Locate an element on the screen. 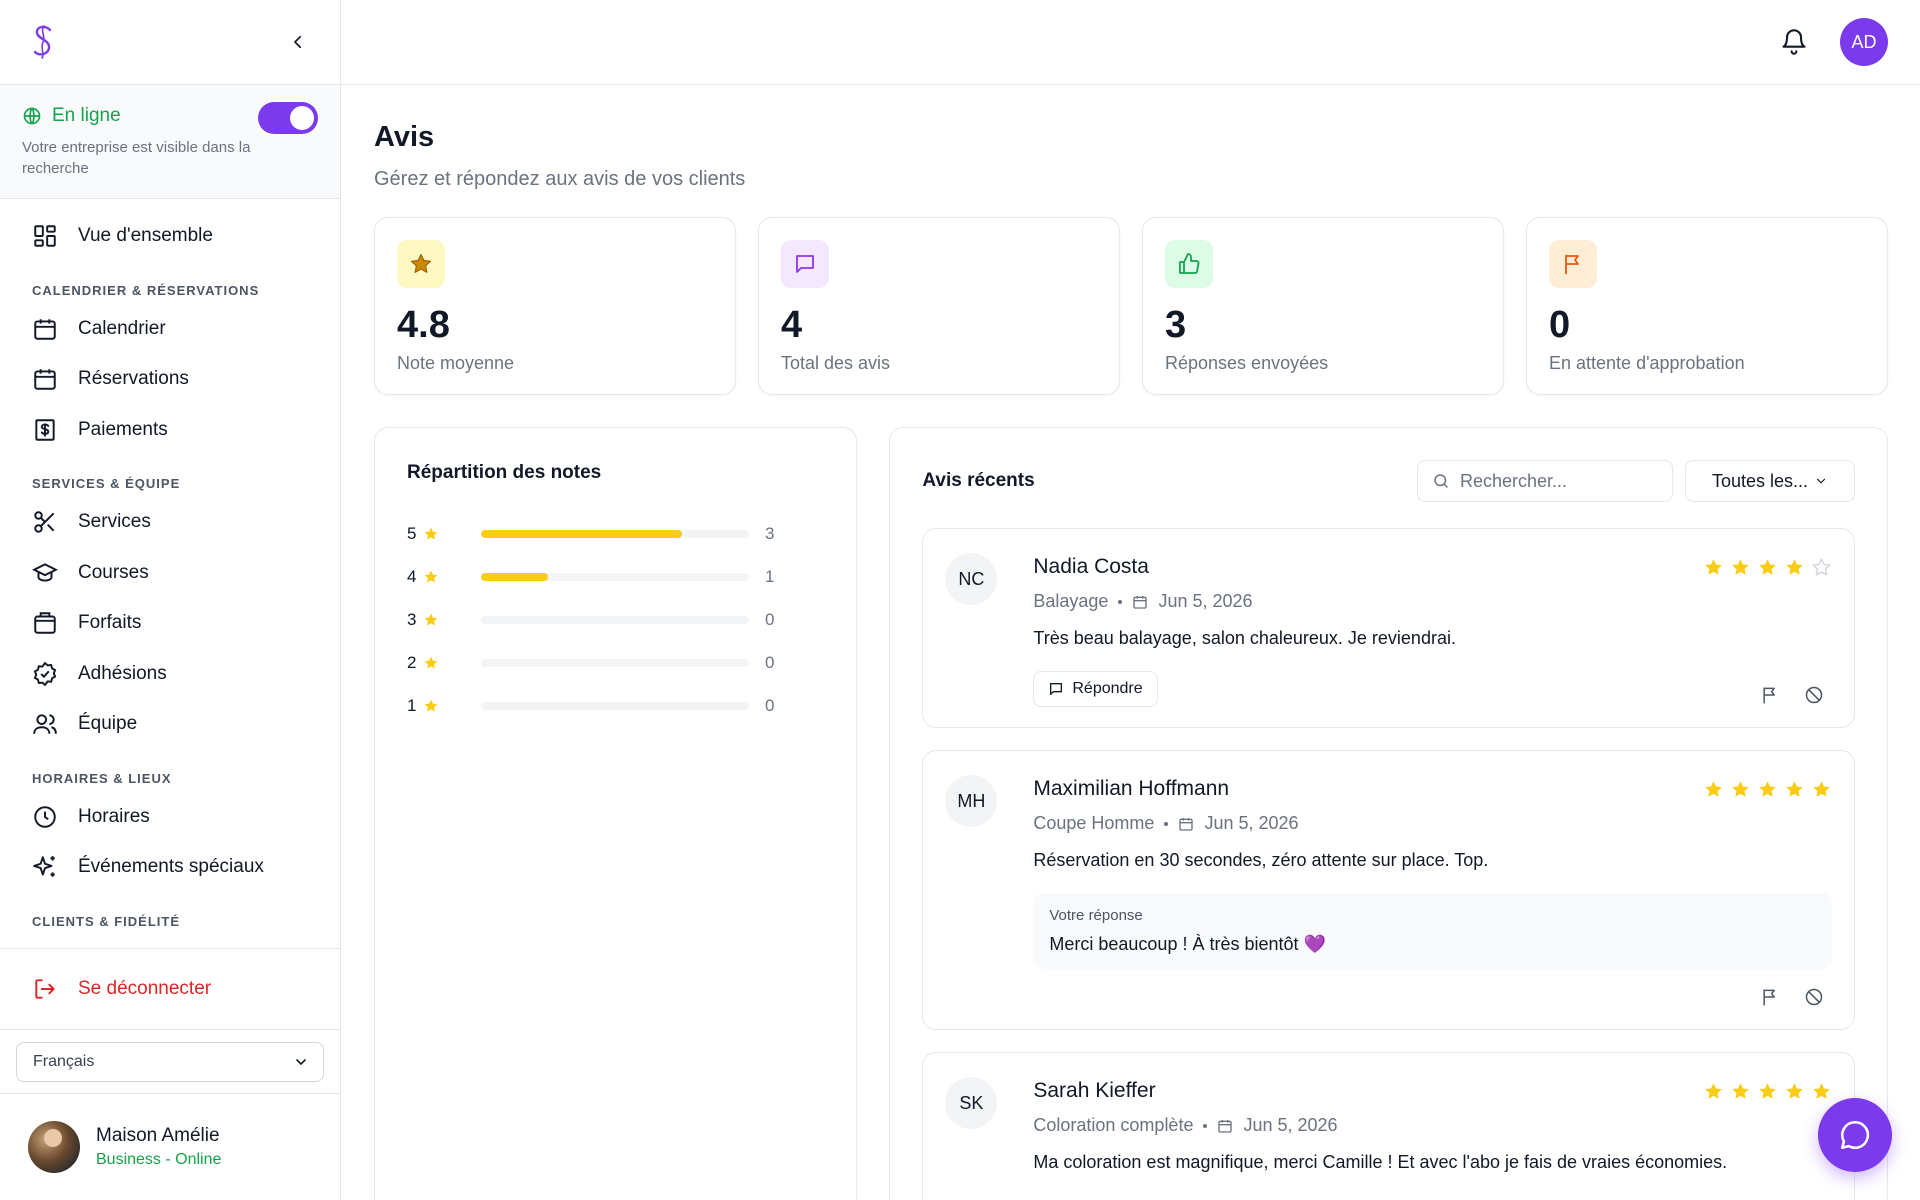  sidebar-item-reservations: Réservations is located at coordinates (170, 379).